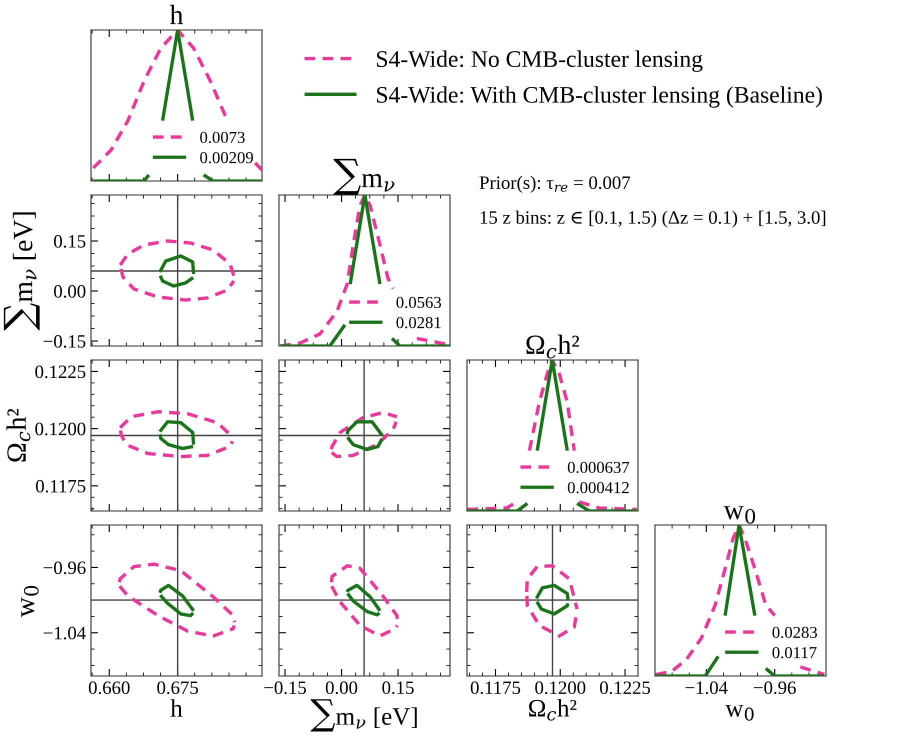 The height and width of the screenshot is (745, 903). I want to click on legend-label: 0.0281, so click(418, 322).